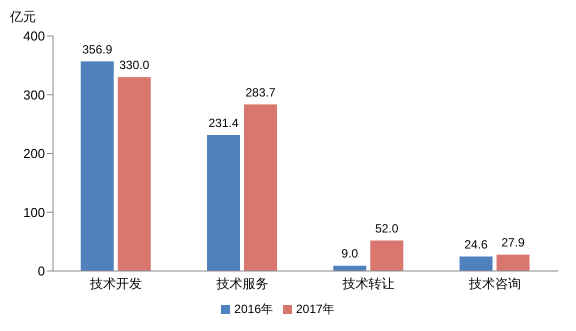  Describe the element at coordinates (34, 154) in the screenshot. I see `y-tick-label: 200` at that location.